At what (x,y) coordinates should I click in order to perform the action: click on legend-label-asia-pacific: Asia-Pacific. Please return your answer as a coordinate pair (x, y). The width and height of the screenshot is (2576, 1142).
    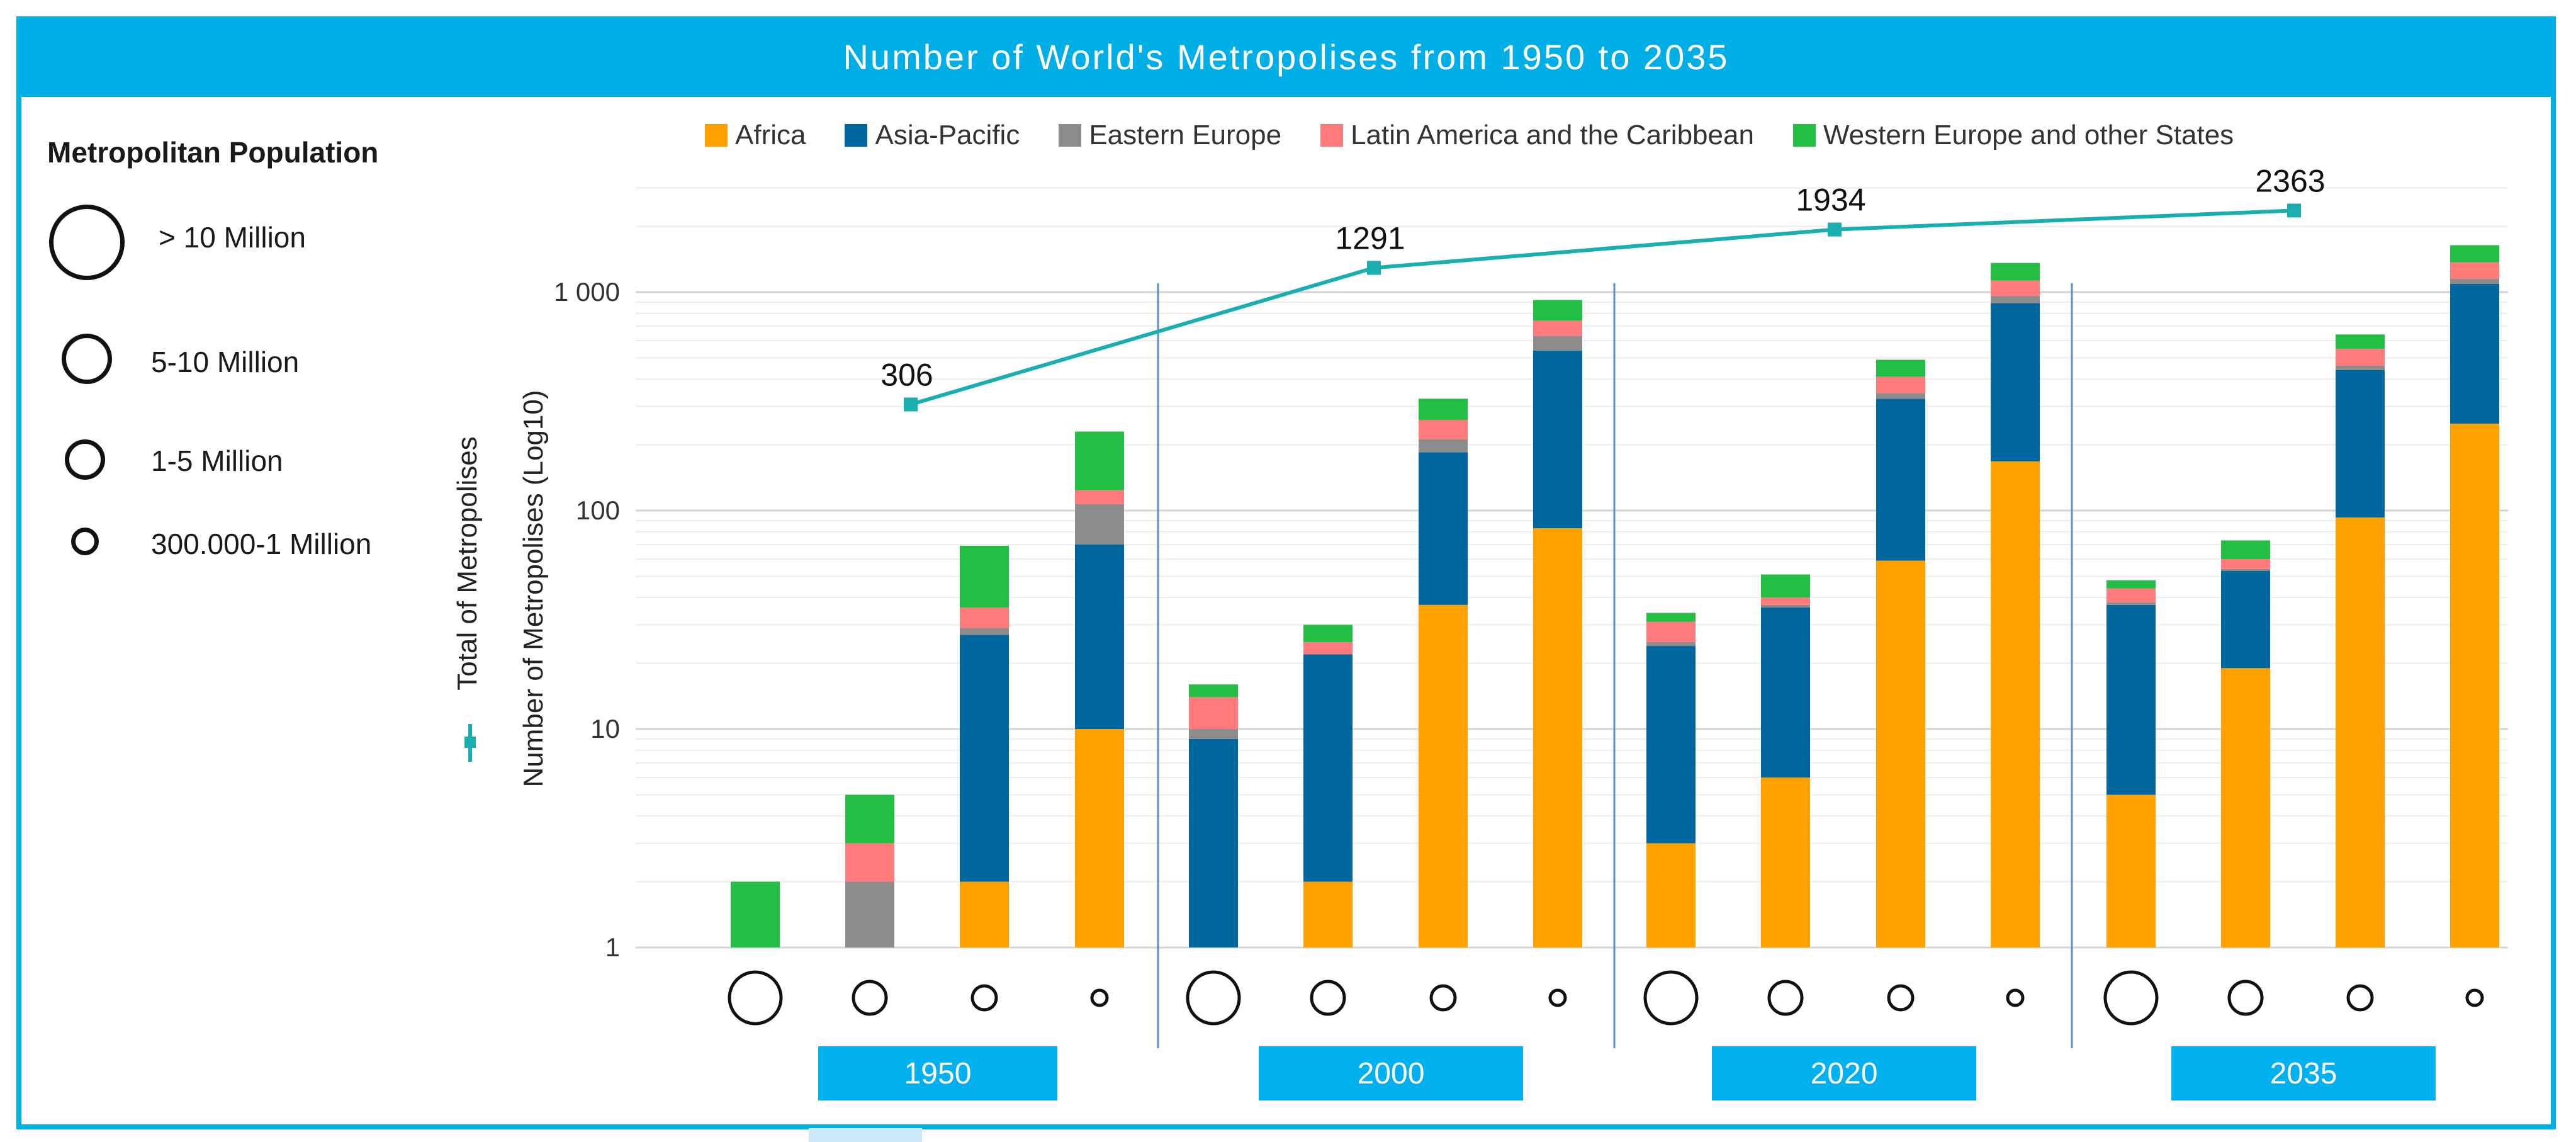
    Looking at the image, I should click on (947, 135).